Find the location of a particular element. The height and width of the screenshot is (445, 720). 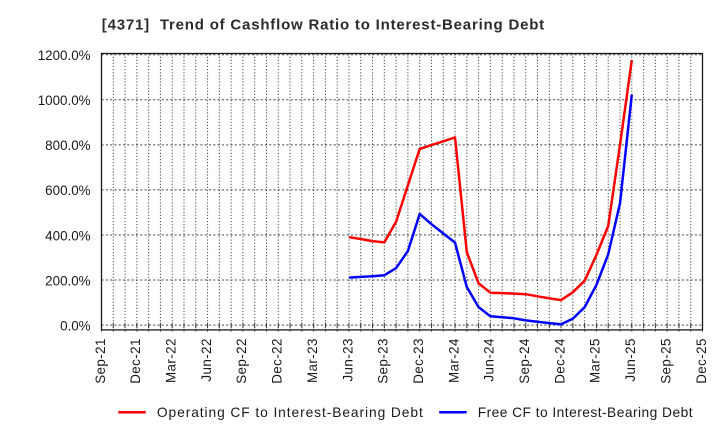

svg-text: 600.0% is located at coordinates (68, 190).